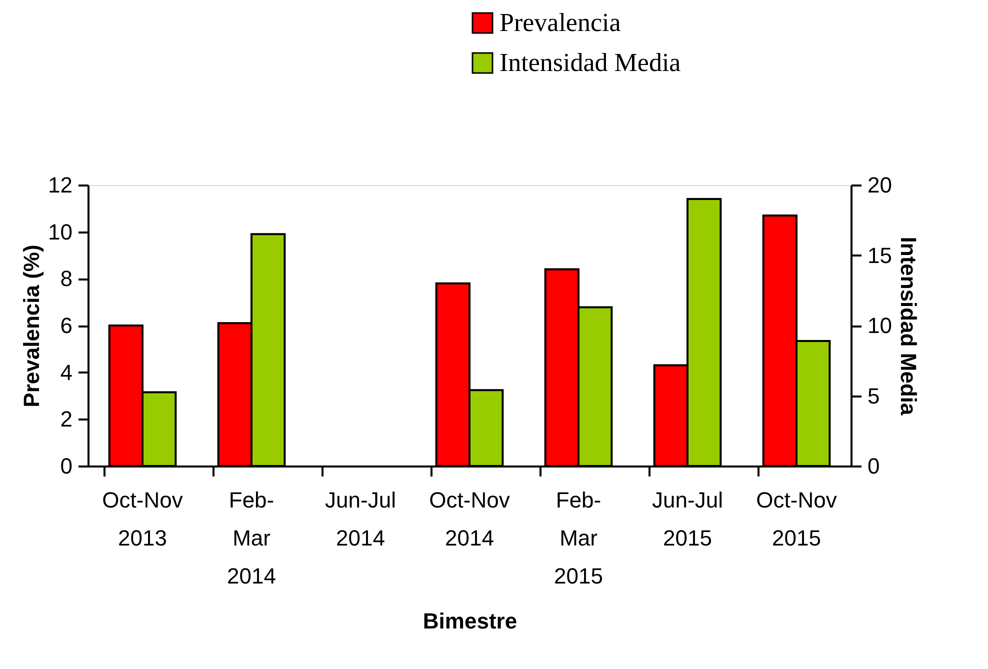 The image size is (988, 669). What do you see at coordinates (360, 519) in the screenshot?
I see `x-tick-label: Jun-Jul 2014` at bounding box center [360, 519].